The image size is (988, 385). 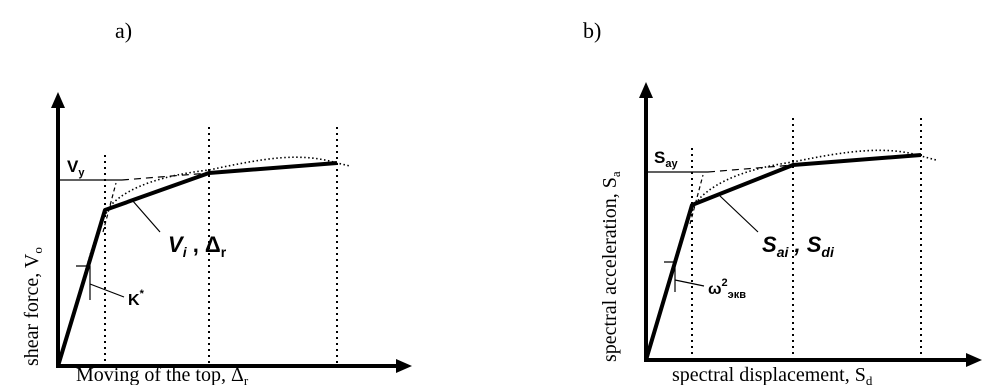 I want to click on panel-b-x-axis-label: spectral displacement, Sd, so click(x=772, y=374).